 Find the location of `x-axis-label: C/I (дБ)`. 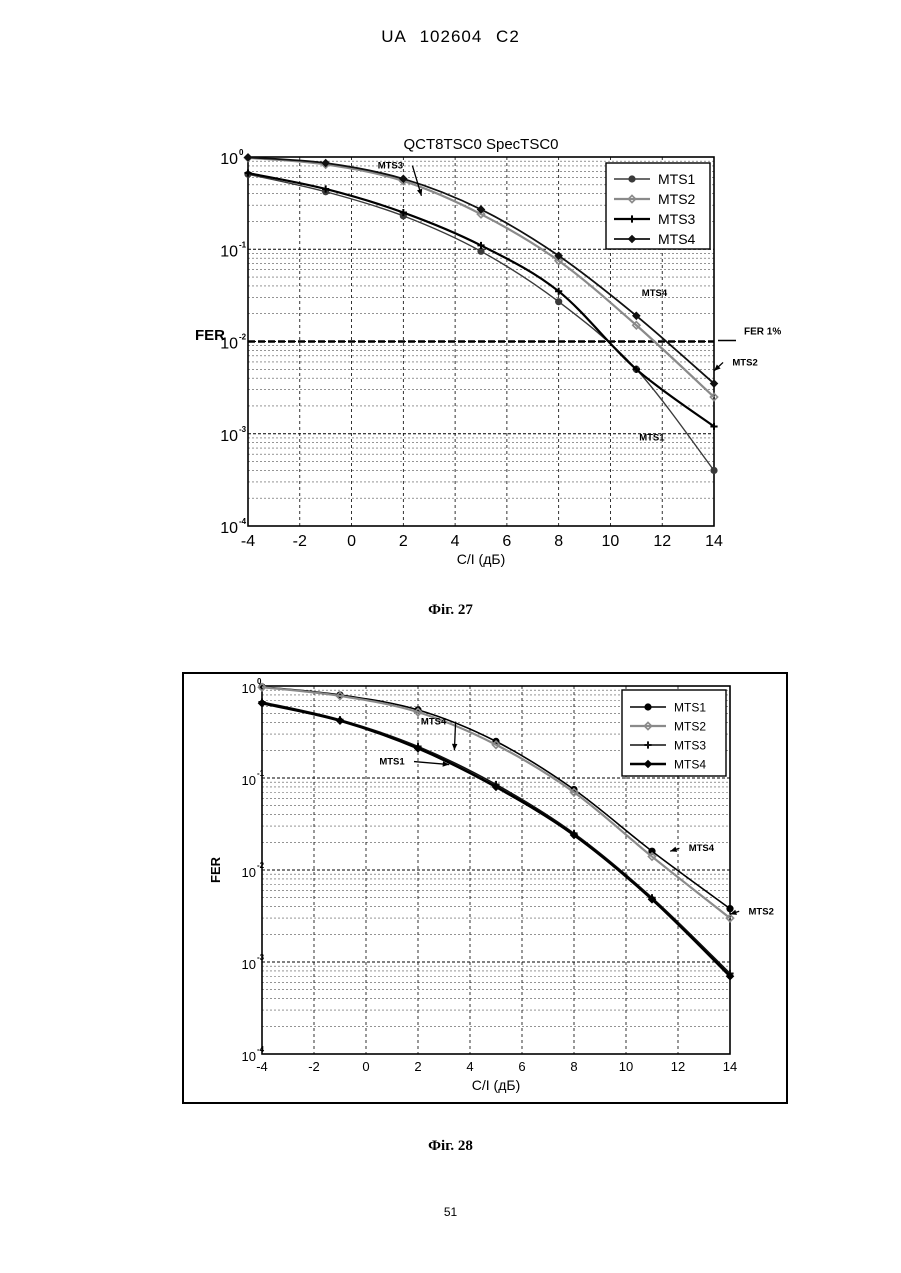

x-axis-label: C/I (дБ) is located at coordinates (496, 1085).